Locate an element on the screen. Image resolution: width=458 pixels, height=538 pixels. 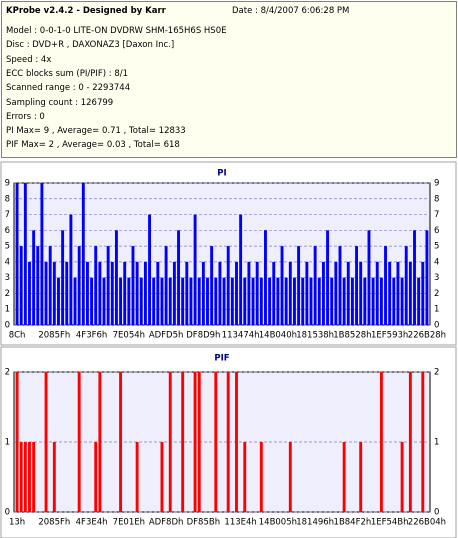
info-line: ECC blocks sum (PI/PIF) : 8/1 is located at coordinates (67, 73).